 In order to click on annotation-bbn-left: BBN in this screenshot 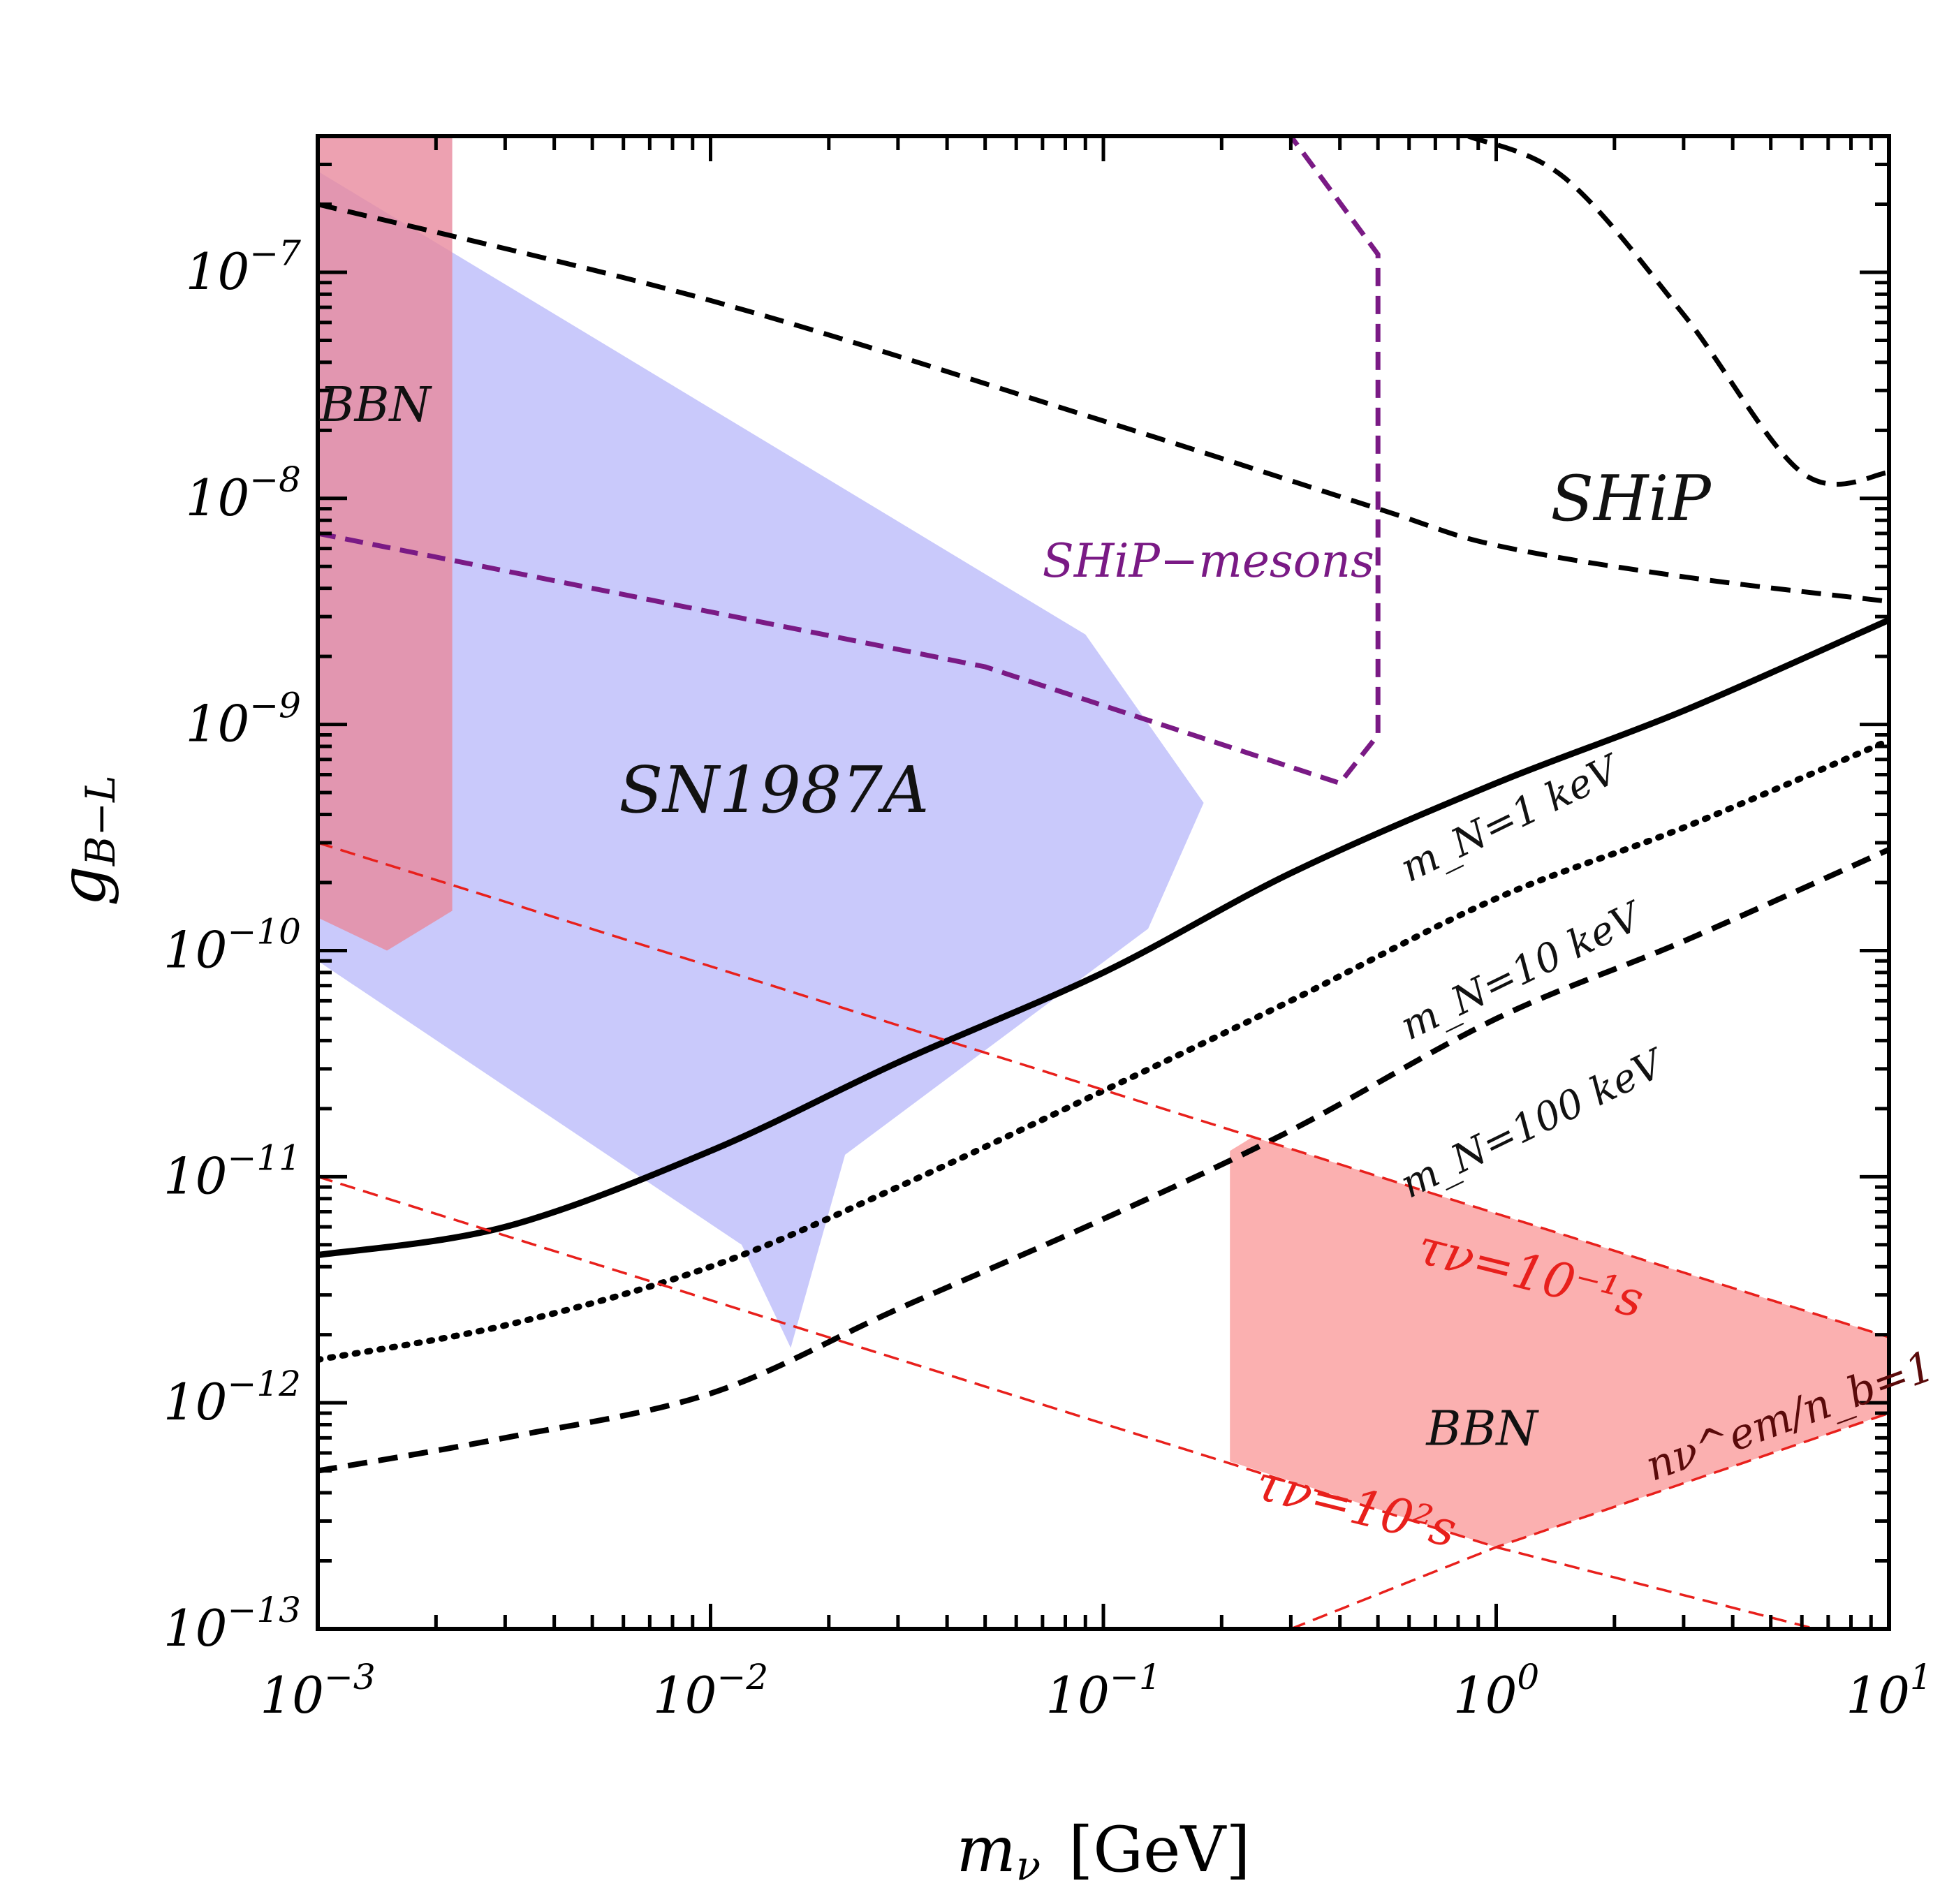, I will do `click(375, 406)`.